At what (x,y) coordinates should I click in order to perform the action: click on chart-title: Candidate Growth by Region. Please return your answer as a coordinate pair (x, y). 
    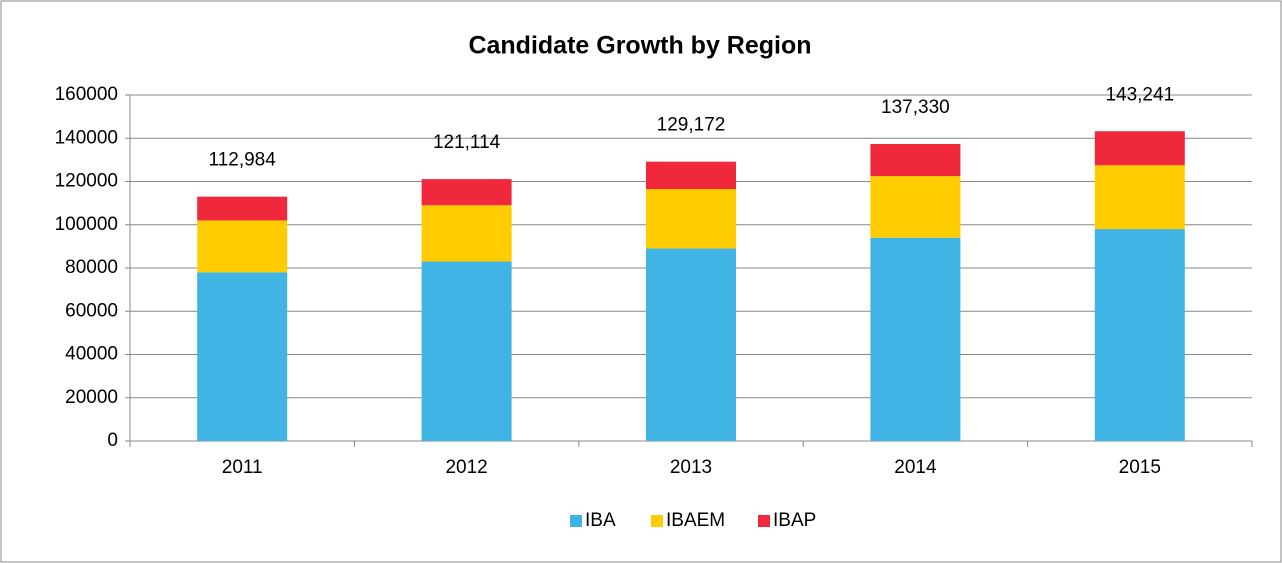
    Looking at the image, I should click on (639, 46).